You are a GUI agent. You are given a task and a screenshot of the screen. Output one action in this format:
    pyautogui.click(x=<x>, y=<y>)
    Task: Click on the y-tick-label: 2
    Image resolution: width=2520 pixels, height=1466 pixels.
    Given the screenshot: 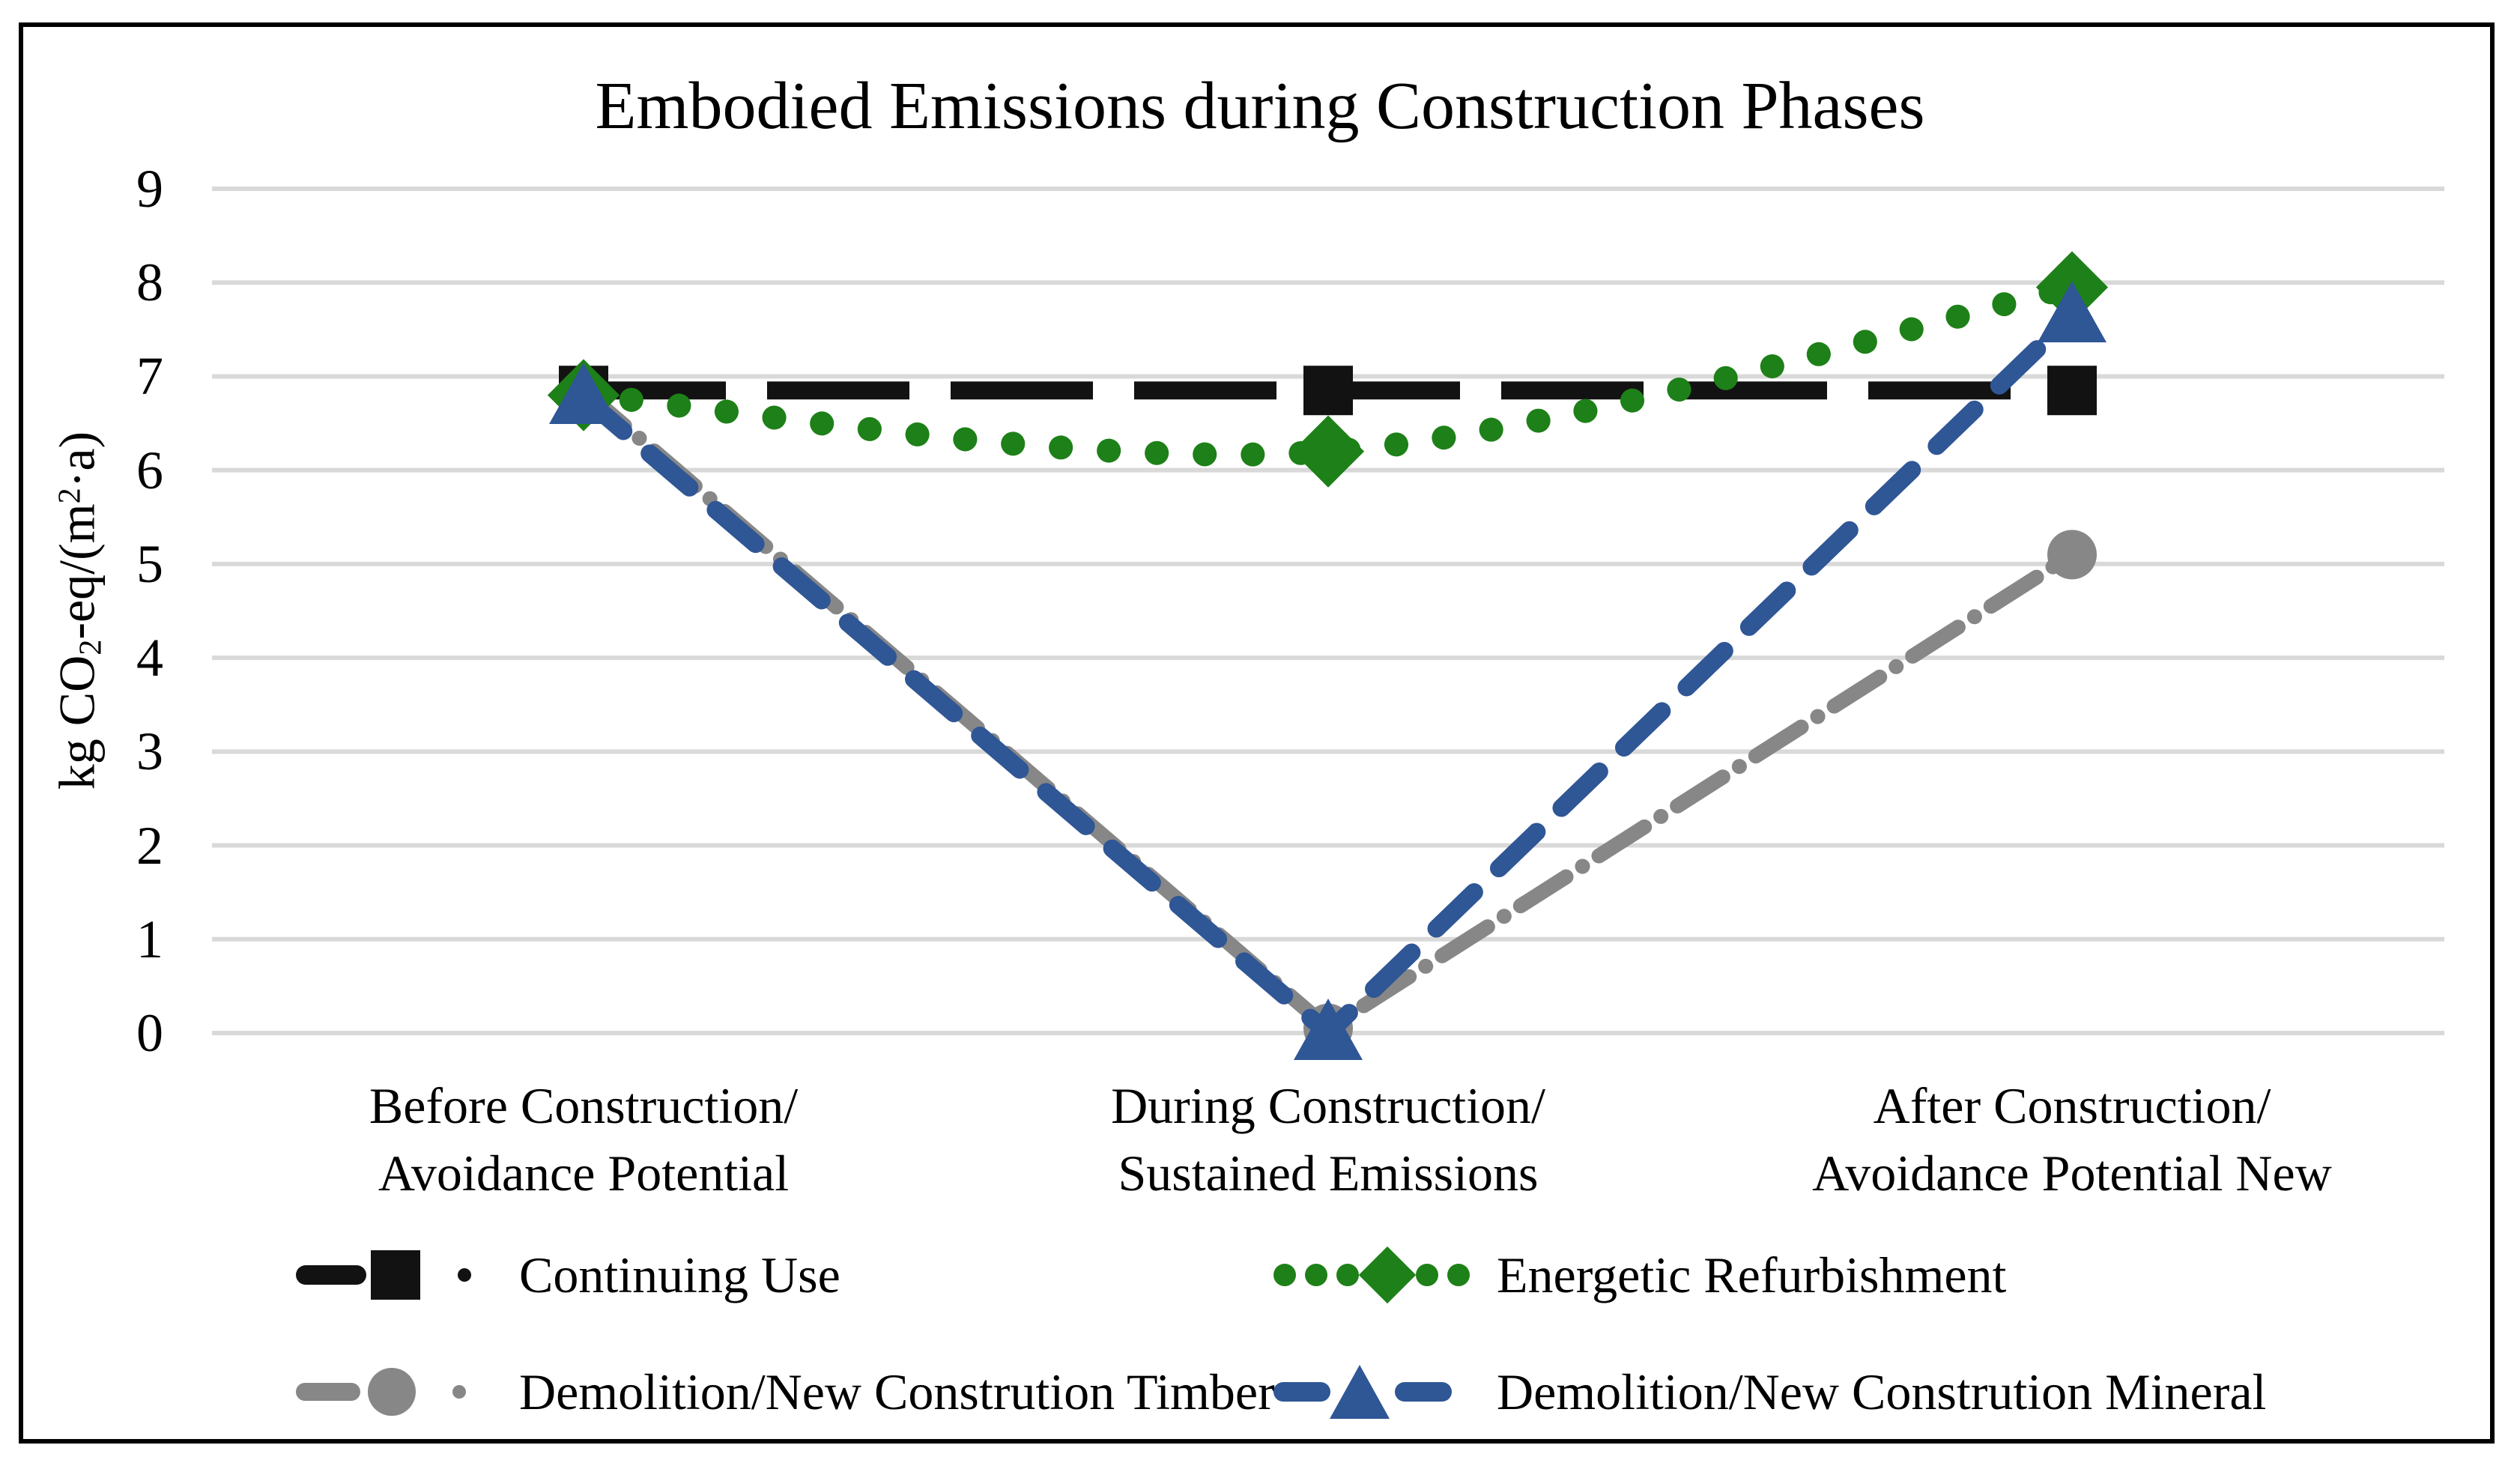 What is the action you would take?
    pyautogui.click(x=149, y=845)
    